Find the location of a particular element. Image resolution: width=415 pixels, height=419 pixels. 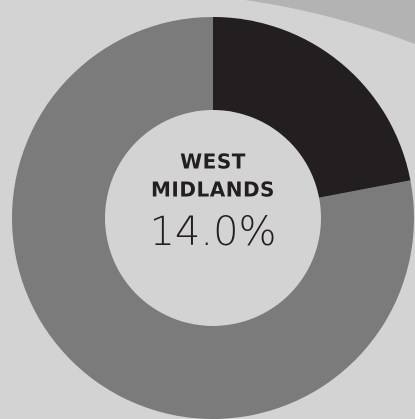

center-title: MIDLANDS is located at coordinates (213, 190).